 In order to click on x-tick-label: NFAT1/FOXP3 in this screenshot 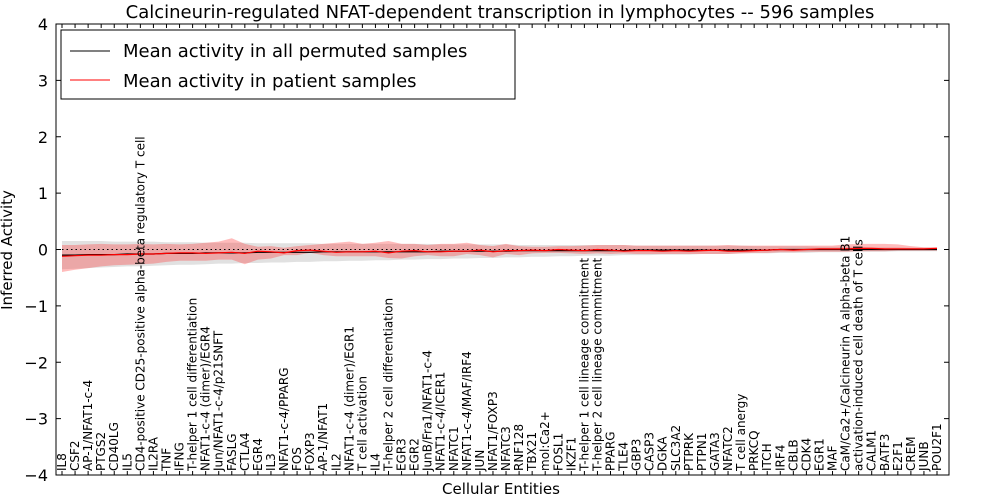, I will do `click(493, 431)`.